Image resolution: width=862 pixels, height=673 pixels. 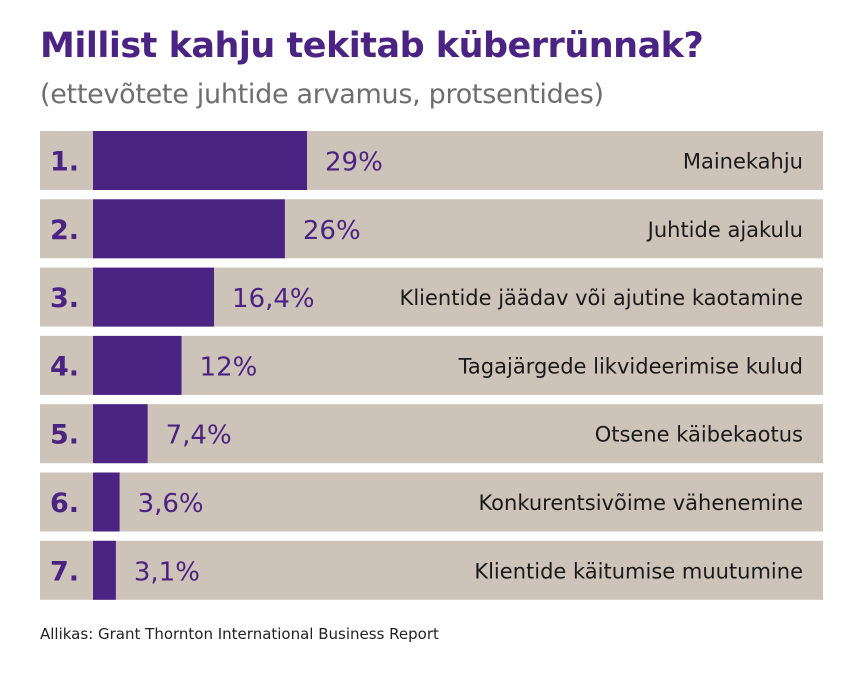 What do you see at coordinates (724, 230) in the screenshot?
I see `category-label: Juhtide ajakulu` at bounding box center [724, 230].